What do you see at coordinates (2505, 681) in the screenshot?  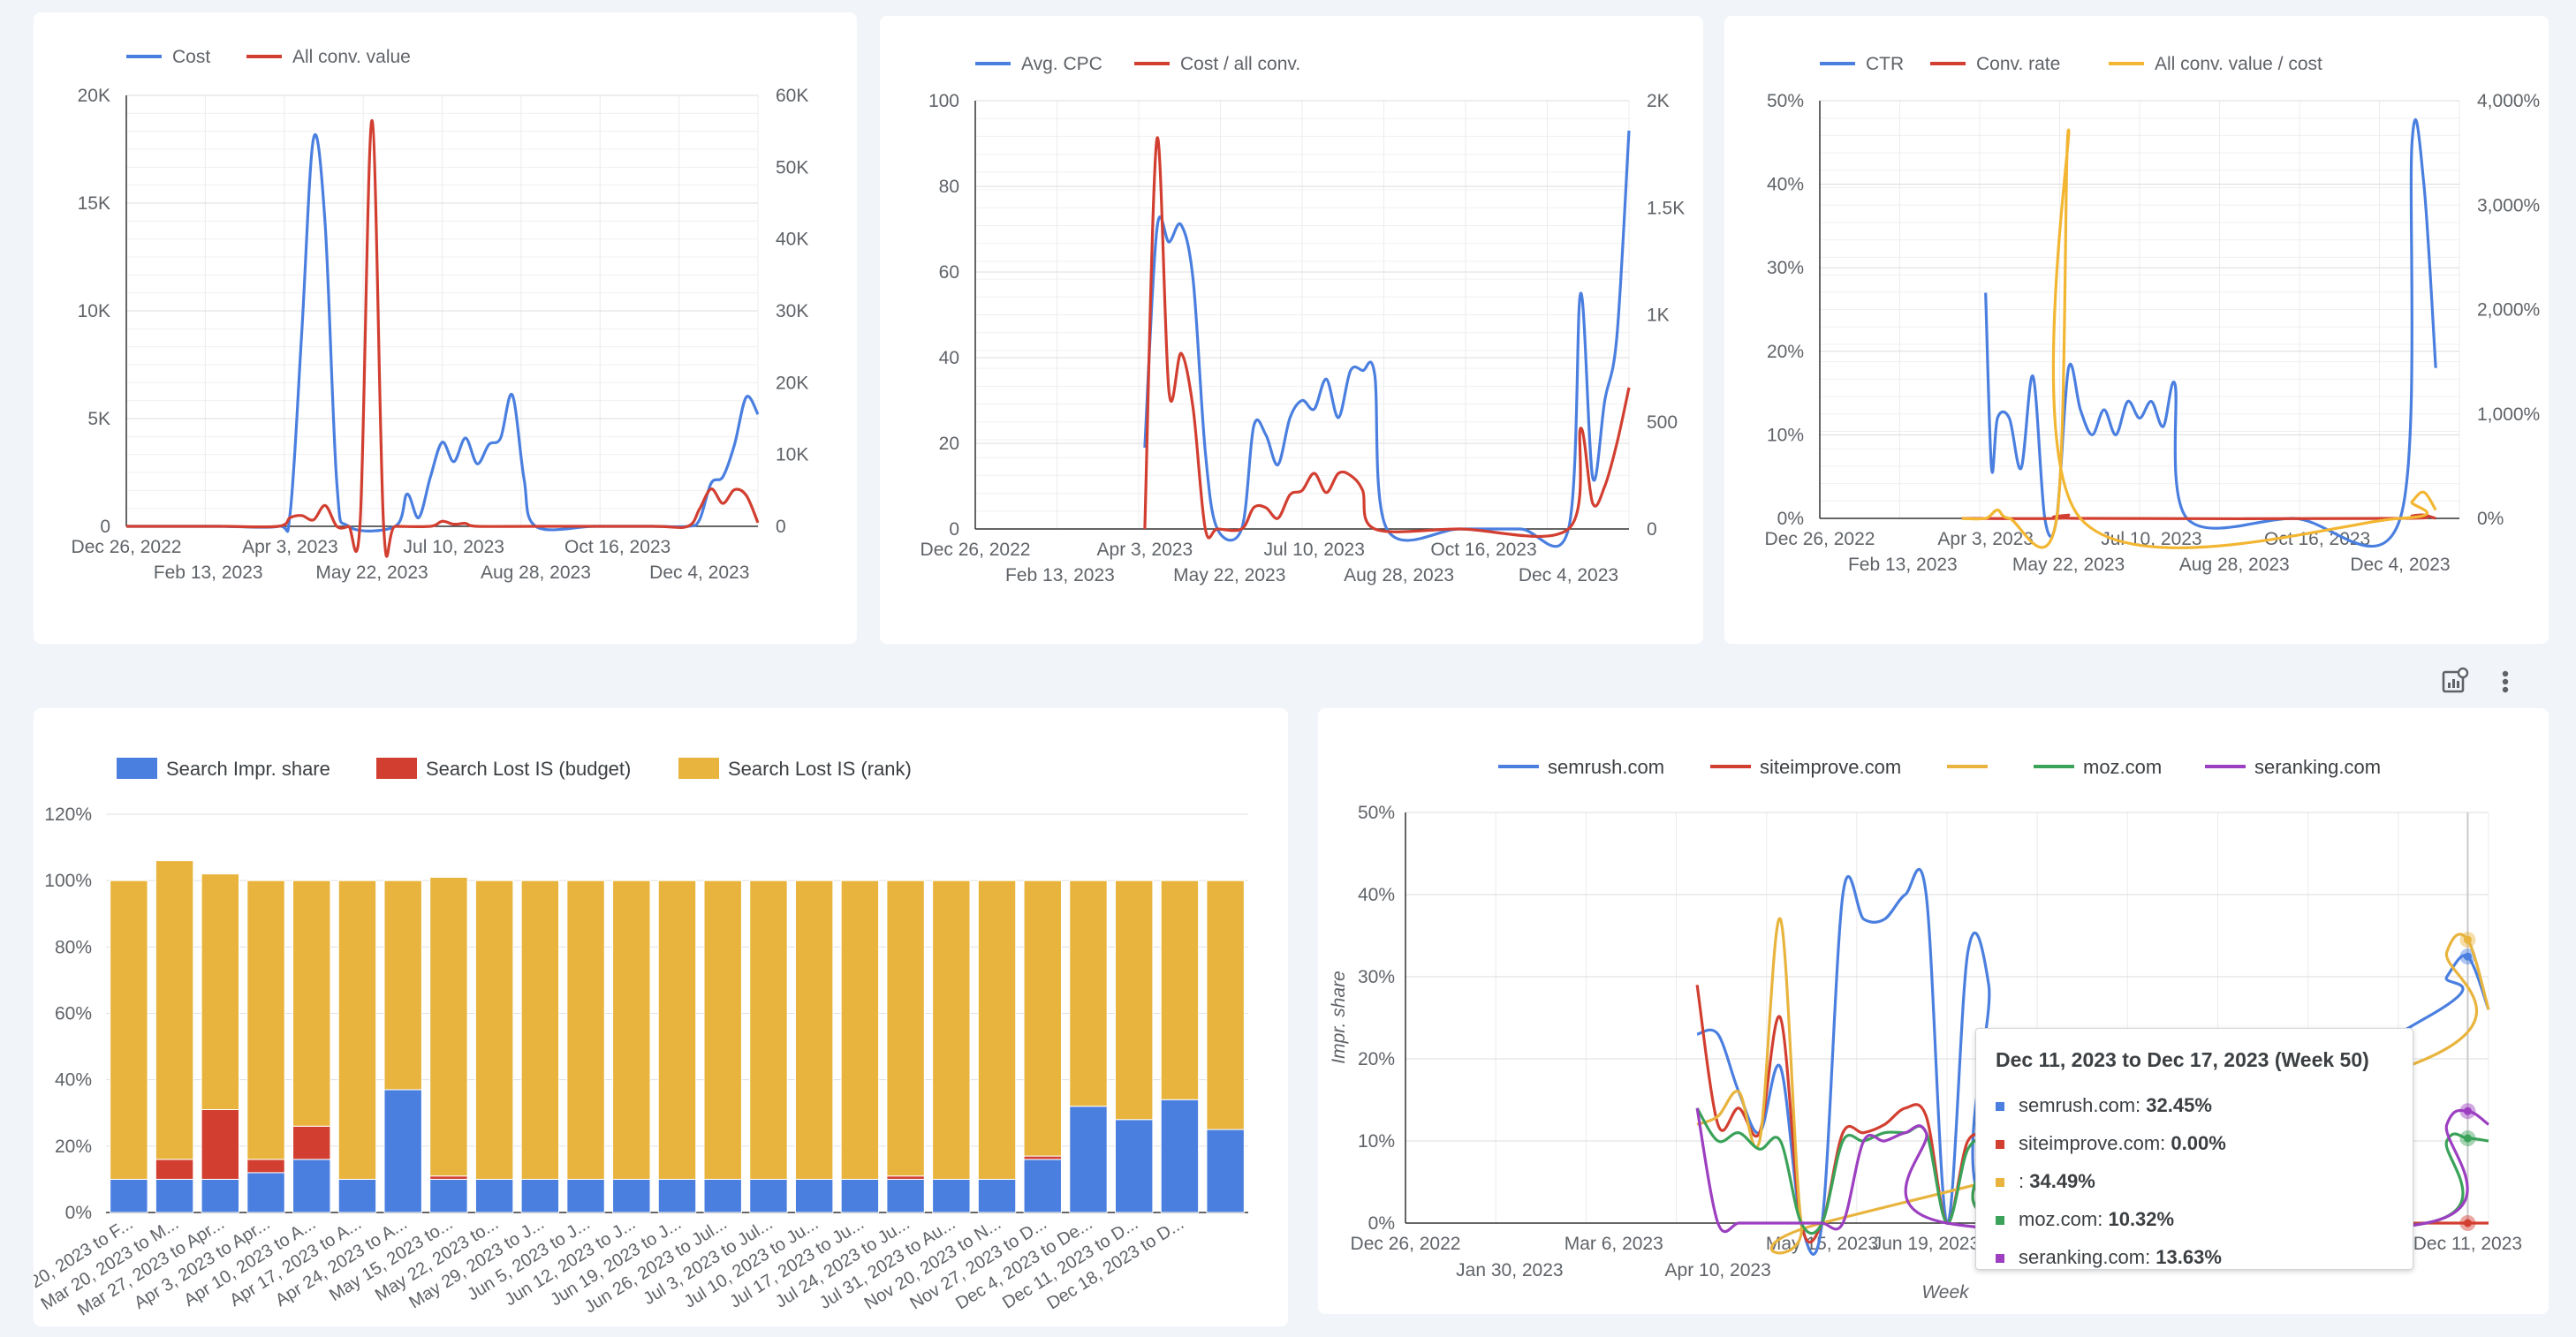 I see `more-vert-icon` at bounding box center [2505, 681].